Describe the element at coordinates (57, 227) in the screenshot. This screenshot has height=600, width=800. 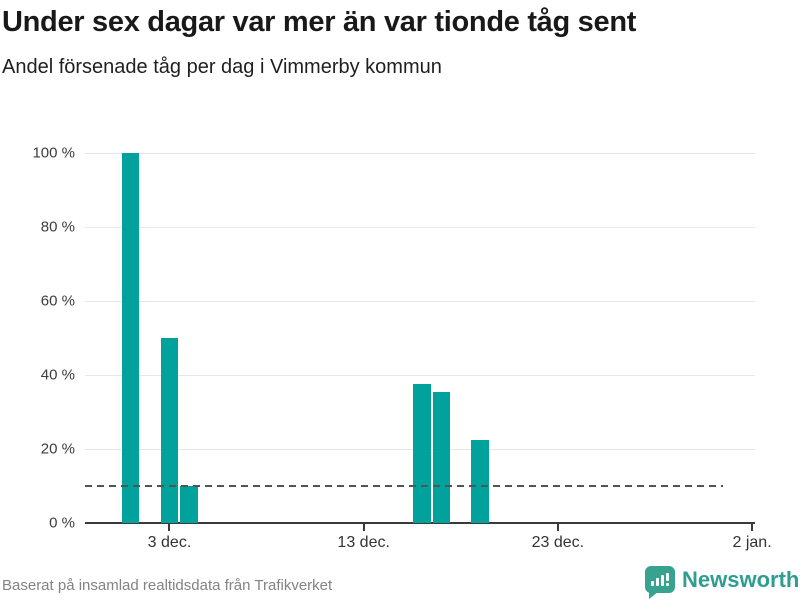
I see `y-tick-label: 80 %` at that location.